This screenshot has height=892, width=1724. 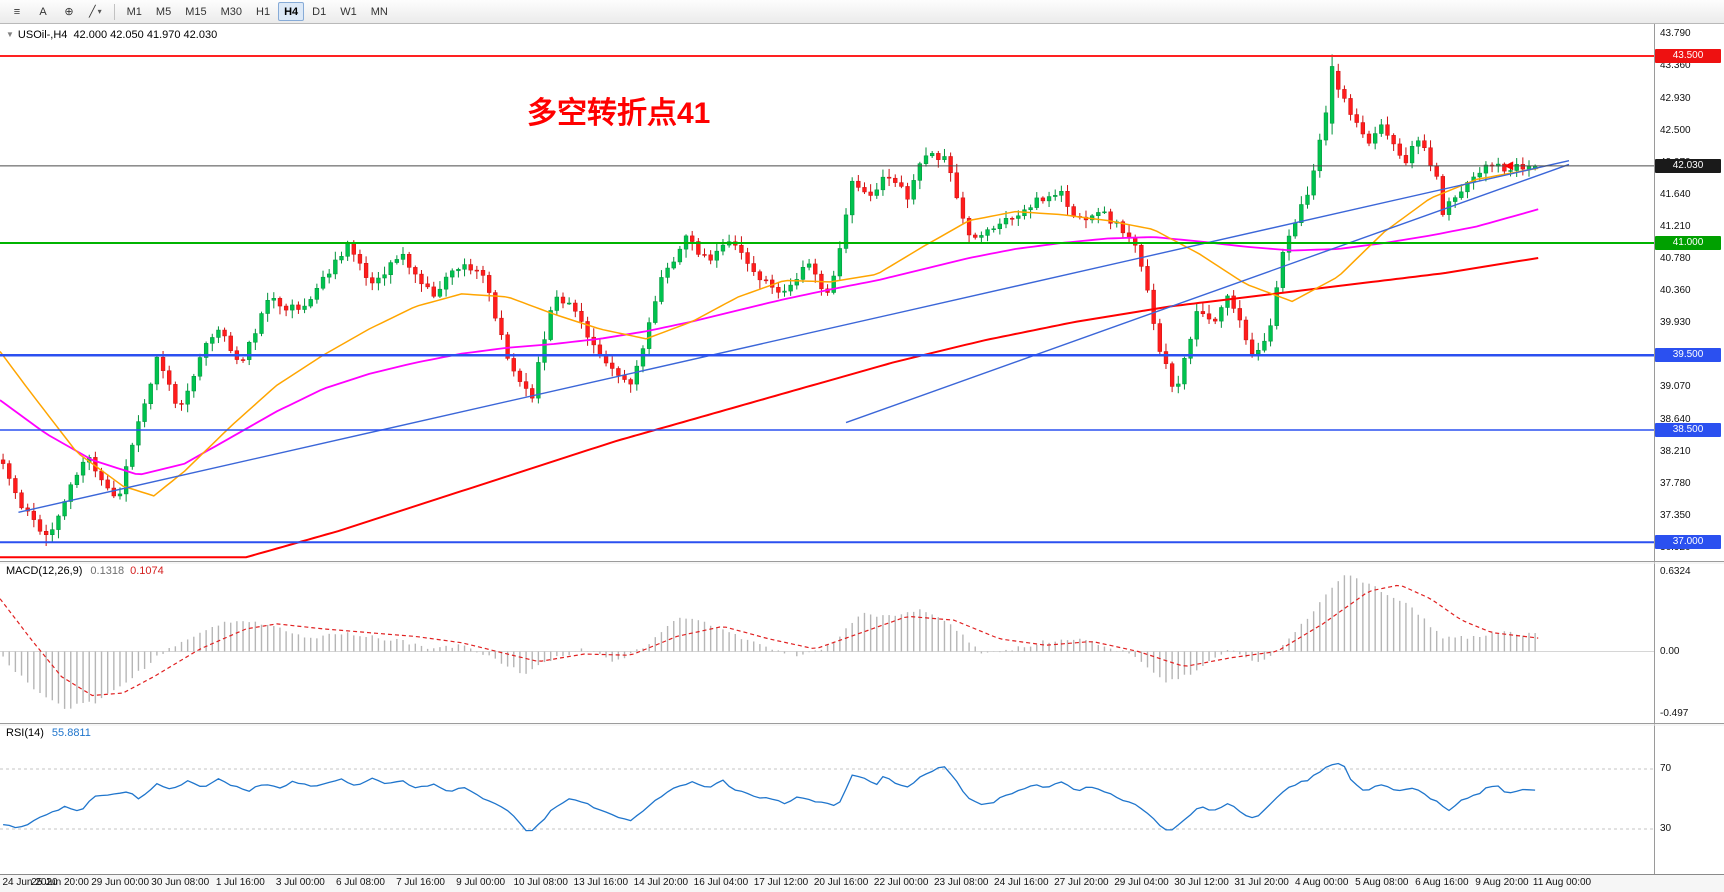 I want to click on timeframe-button-m5: M5, so click(x=163, y=11).